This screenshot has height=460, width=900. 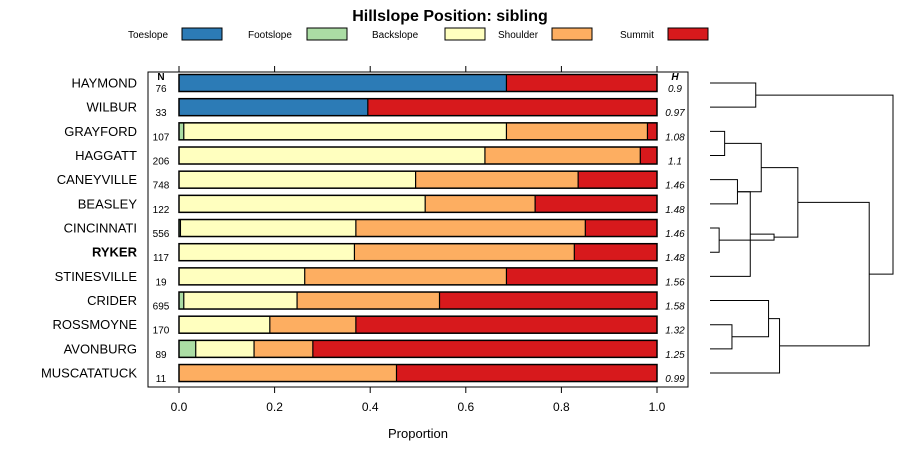 I want to click on row-haggatt: HAGGATT 206 1.1, so click(x=378, y=157).